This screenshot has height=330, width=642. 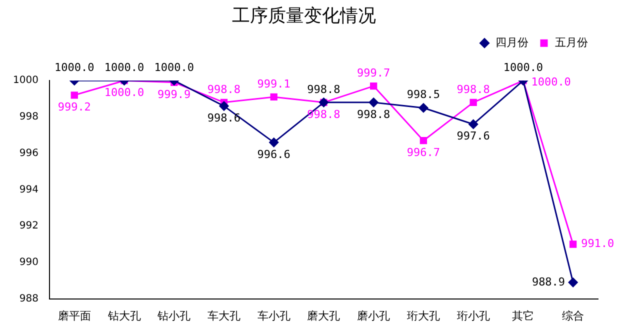 What do you see at coordinates (25, 80) in the screenshot?
I see `y-tick-label: 1000` at bounding box center [25, 80].